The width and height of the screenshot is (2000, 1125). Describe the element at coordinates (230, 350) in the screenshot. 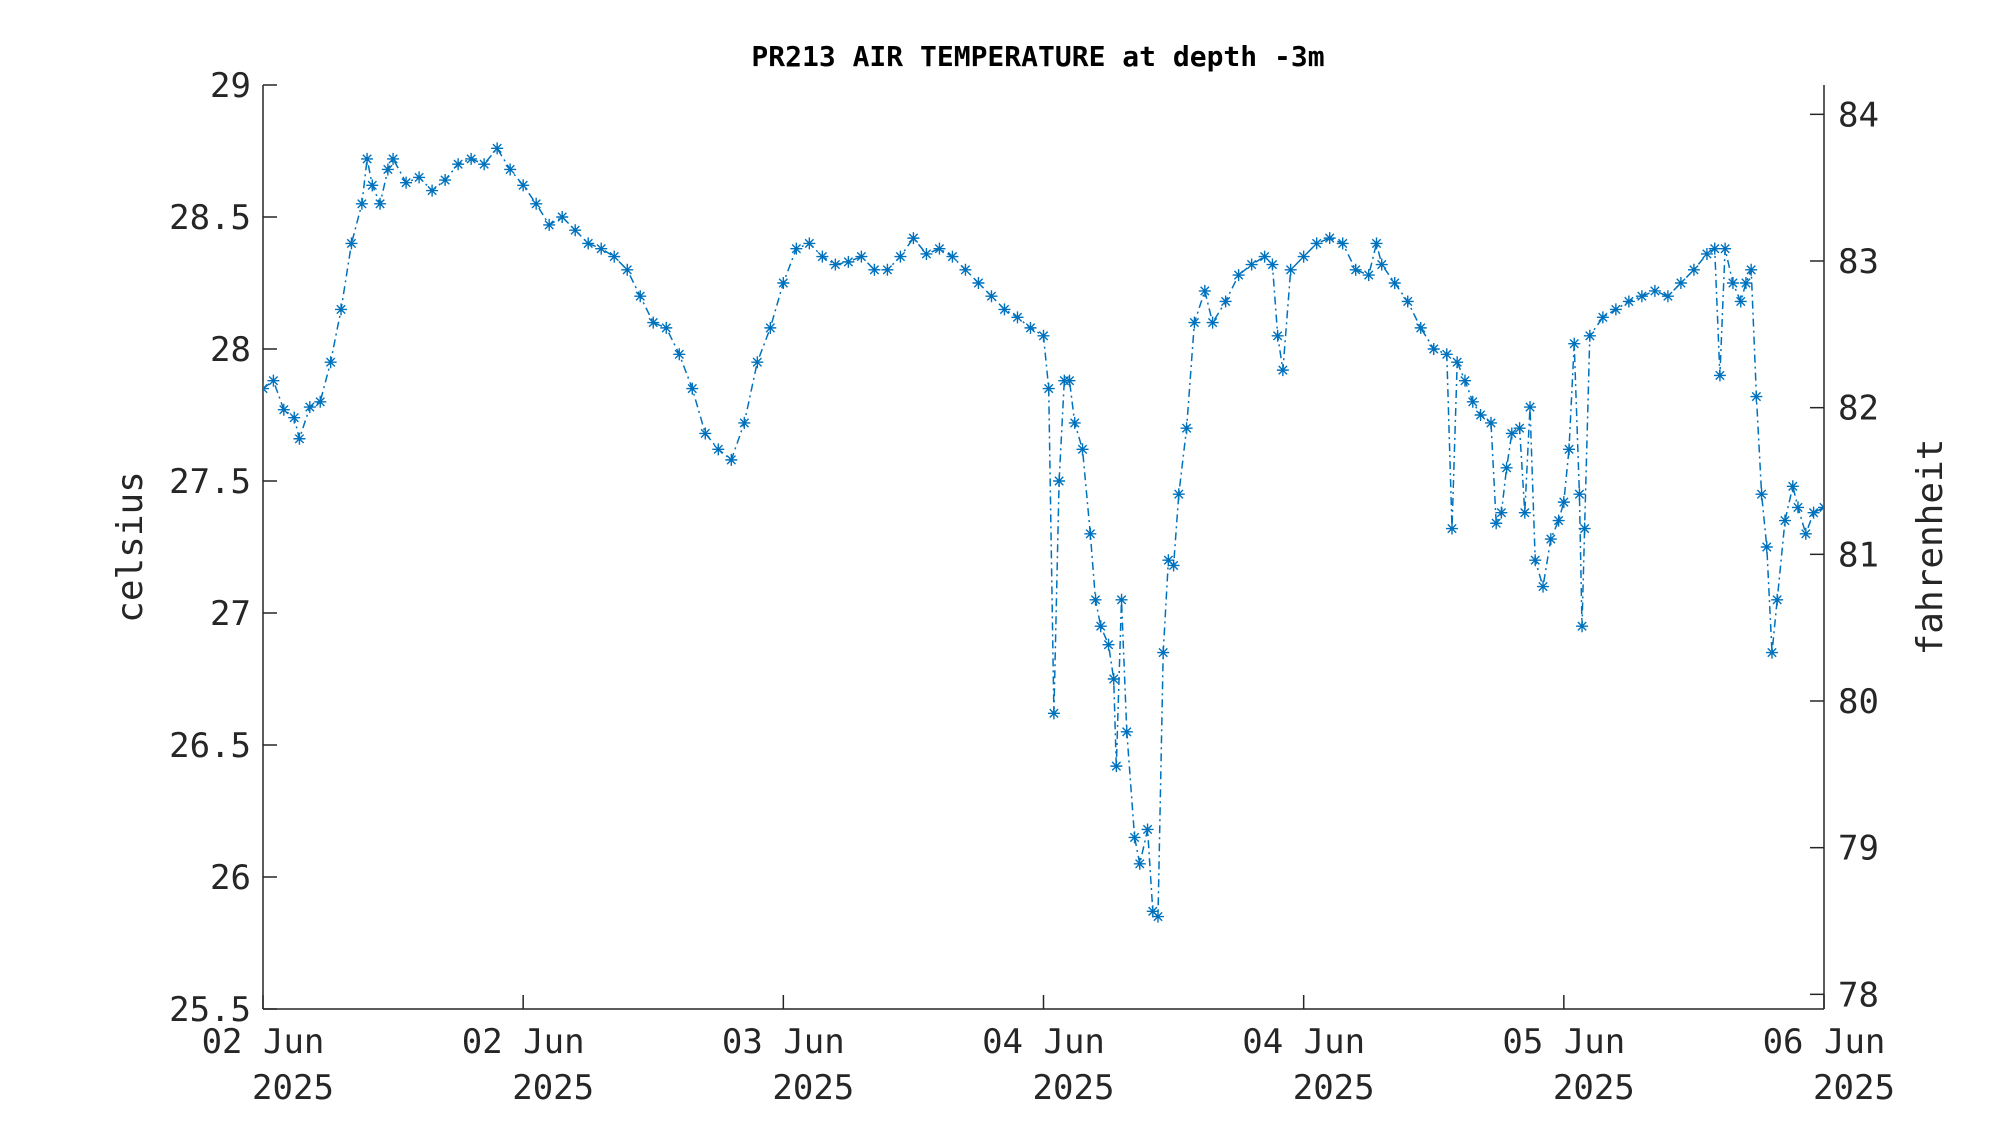

I see `y-tick-label: 28` at that location.